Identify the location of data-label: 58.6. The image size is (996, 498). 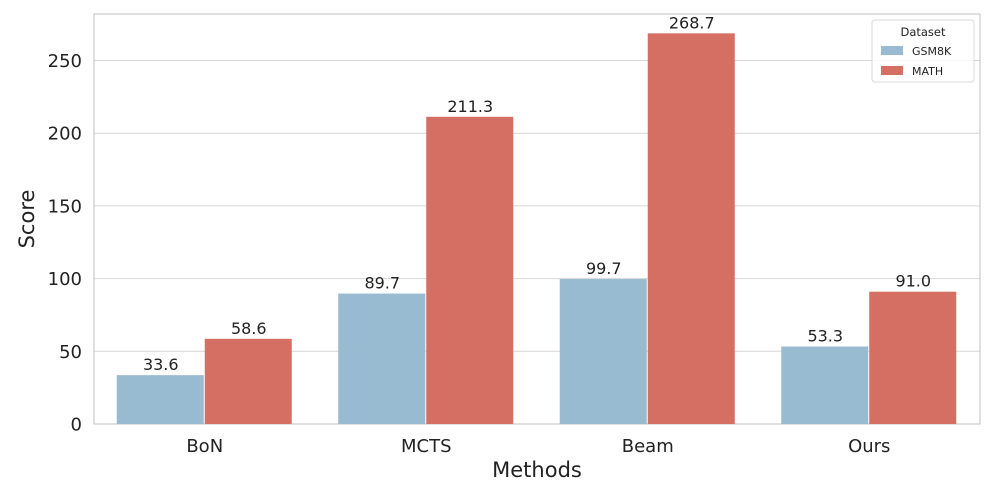
(249, 328).